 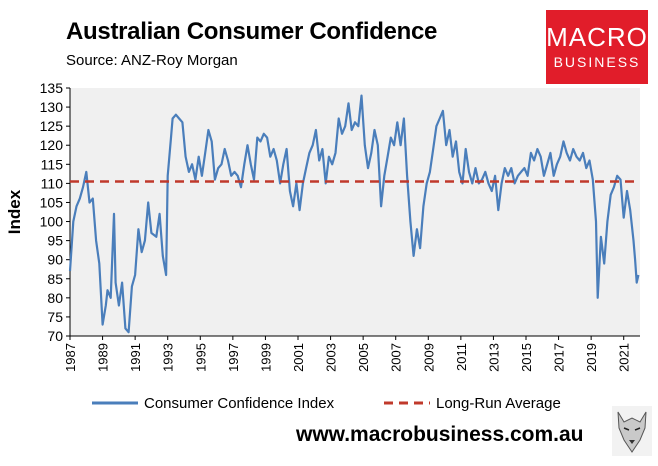 What do you see at coordinates (52, 202) in the screenshot?
I see `y-tick-label: 105` at bounding box center [52, 202].